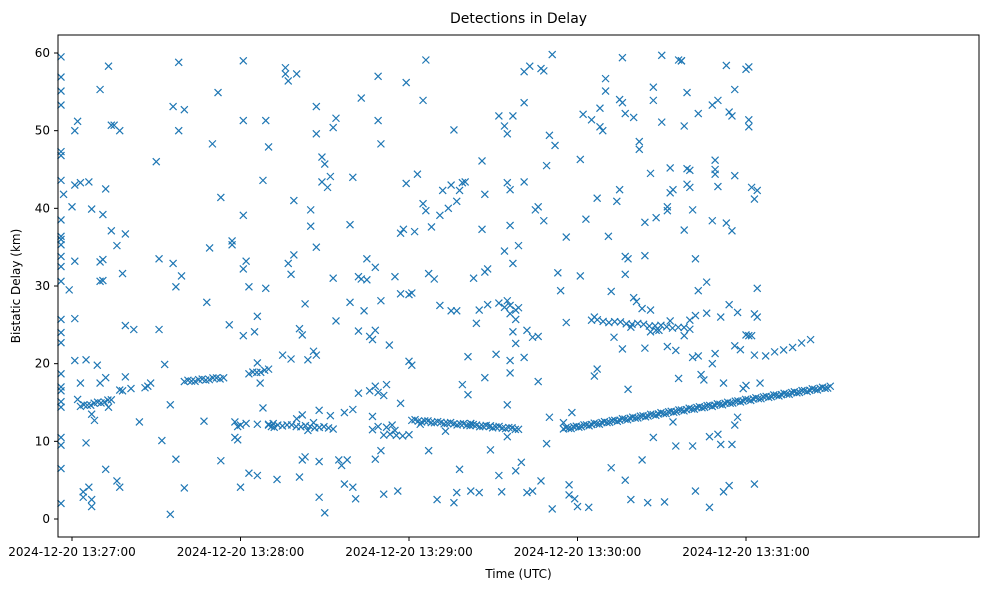 This screenshot has height=590, width=989. What do you see at coordinates (42, 441) in the screenshot?
I see `y-tick-label: 10` at bounding box center [42, 441].